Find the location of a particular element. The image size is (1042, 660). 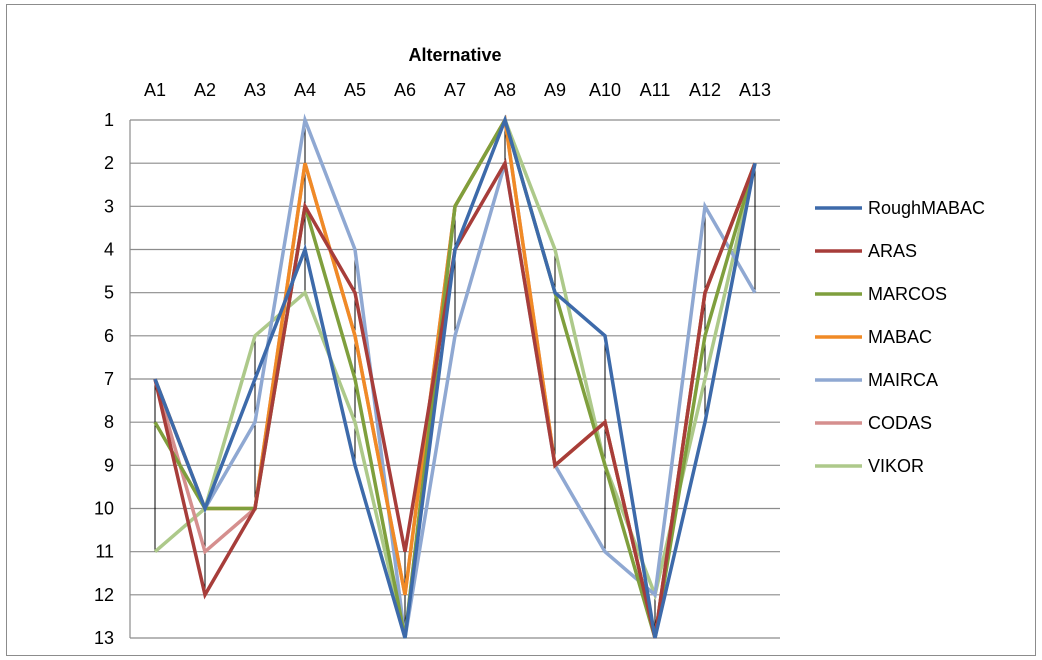

y-tick-label: 12 is located at coordinates (104, 595).